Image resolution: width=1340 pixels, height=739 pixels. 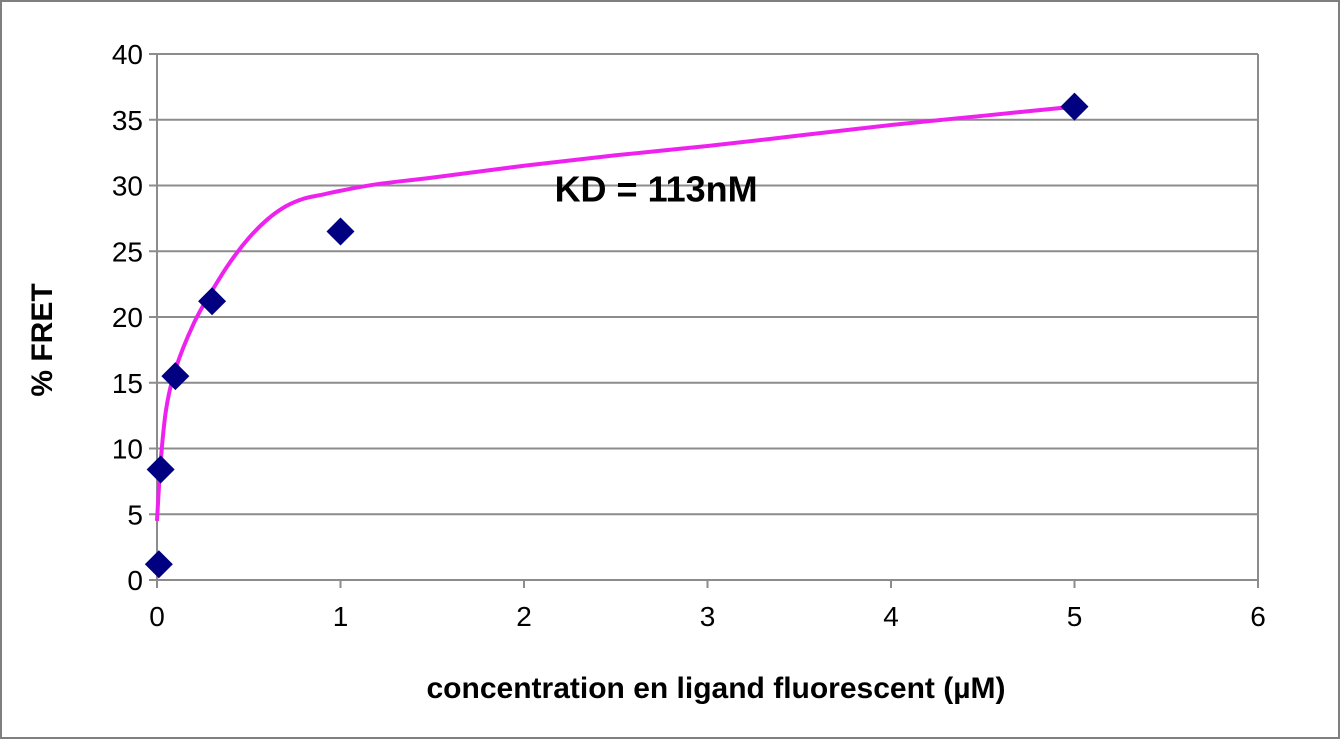 I want to click on x-tick-labels: 0 1 2 3 4 5 6, so click(x=707, y=616).